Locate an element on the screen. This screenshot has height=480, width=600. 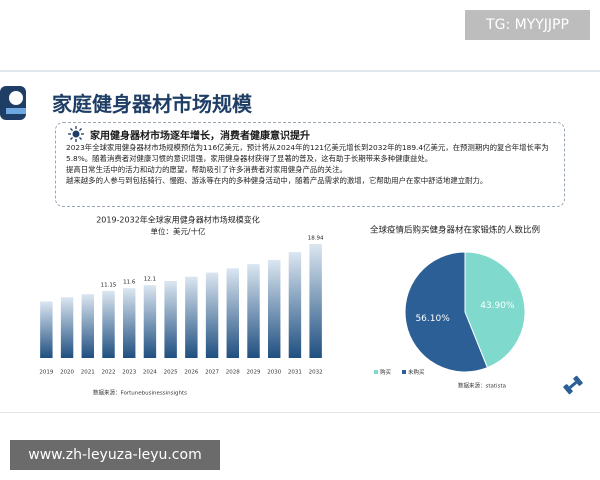
x-tick-label: 2030 is located at coordinates (274, 373).